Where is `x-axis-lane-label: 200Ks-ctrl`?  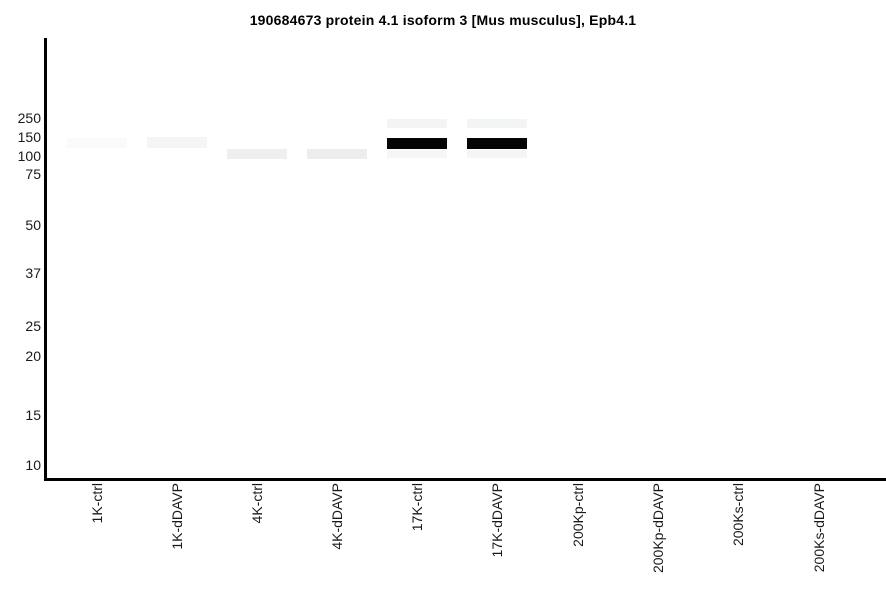
x-axis-lane-label: 200Ks-ctrl is located at coordinates (738, 515).